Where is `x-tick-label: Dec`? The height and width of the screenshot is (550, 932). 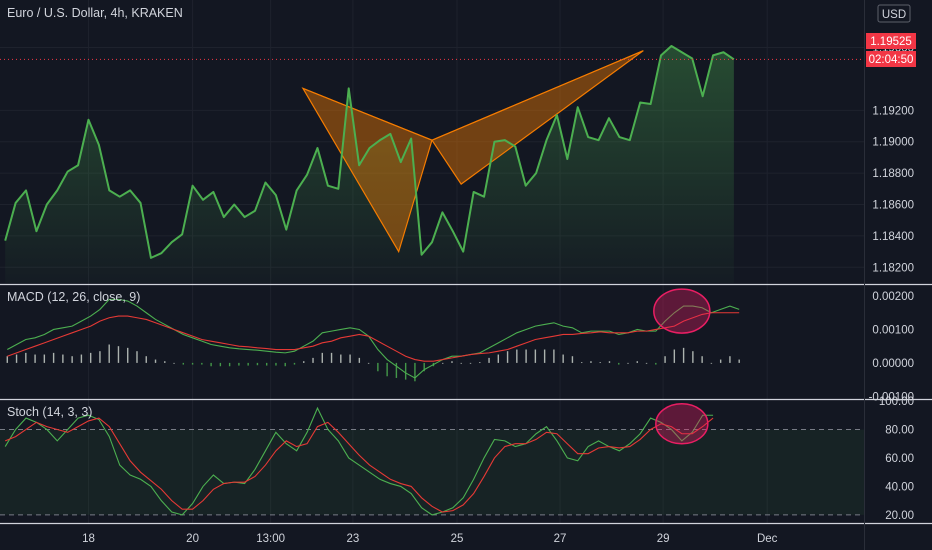
x-tick-label: Dec is located at coordinates (767, 539).